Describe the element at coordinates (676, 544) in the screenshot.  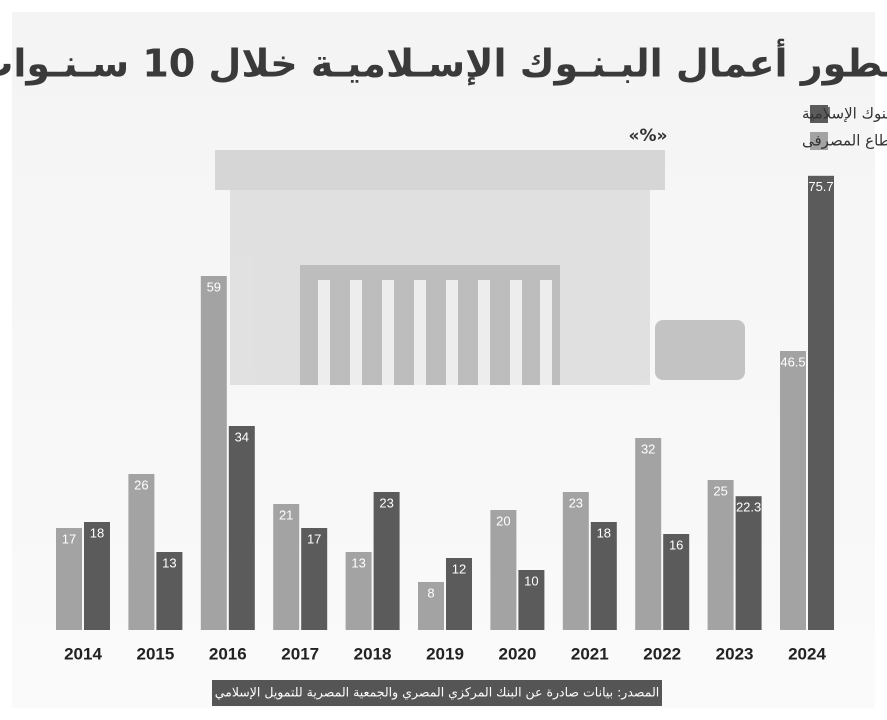
I see `value-label: 16` at that location.